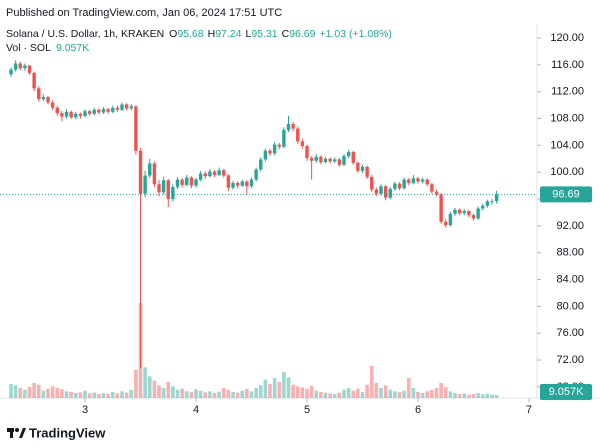 This screenshot has height=447, width=600. I want to click on ohlc-value: 95.31, so click(264, 34).